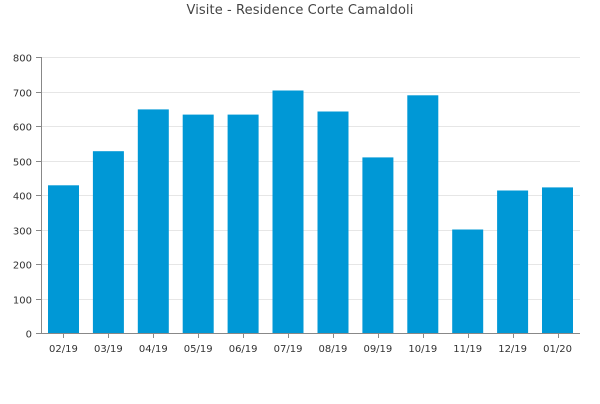  Describe the element at coordinates (22, 301) in the screenshot. I see `y-tick-label: 100` at that location.